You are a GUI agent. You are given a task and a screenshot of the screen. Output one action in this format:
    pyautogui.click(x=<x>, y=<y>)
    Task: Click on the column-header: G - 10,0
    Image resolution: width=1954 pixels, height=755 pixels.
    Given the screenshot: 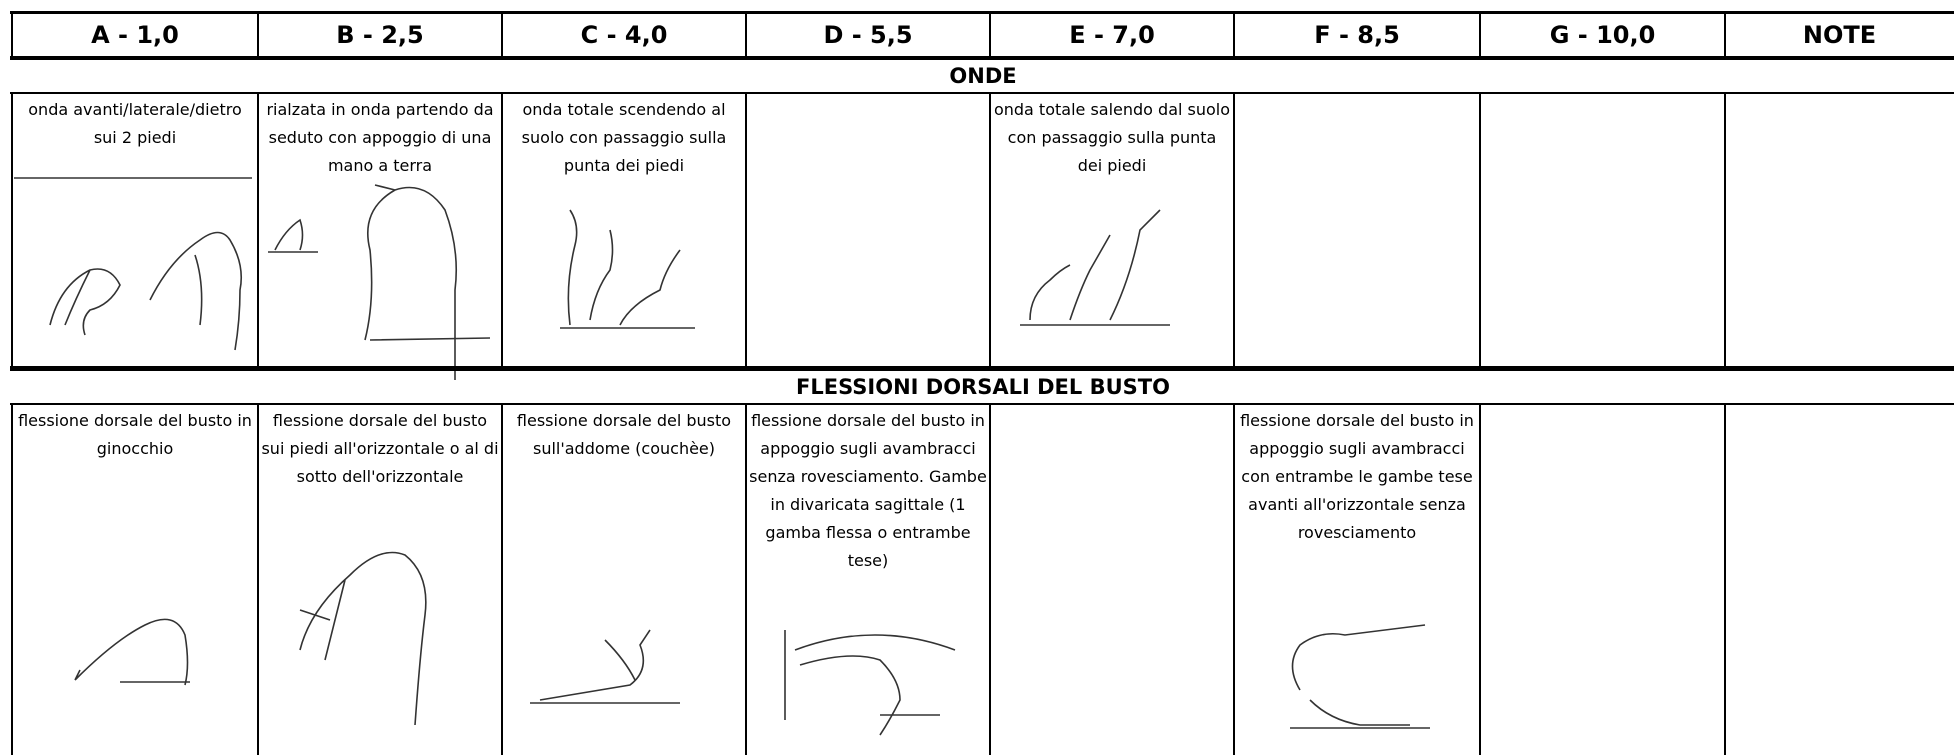 What is the action you would take?
    pyautogui.click(x=1602, y=35)
    